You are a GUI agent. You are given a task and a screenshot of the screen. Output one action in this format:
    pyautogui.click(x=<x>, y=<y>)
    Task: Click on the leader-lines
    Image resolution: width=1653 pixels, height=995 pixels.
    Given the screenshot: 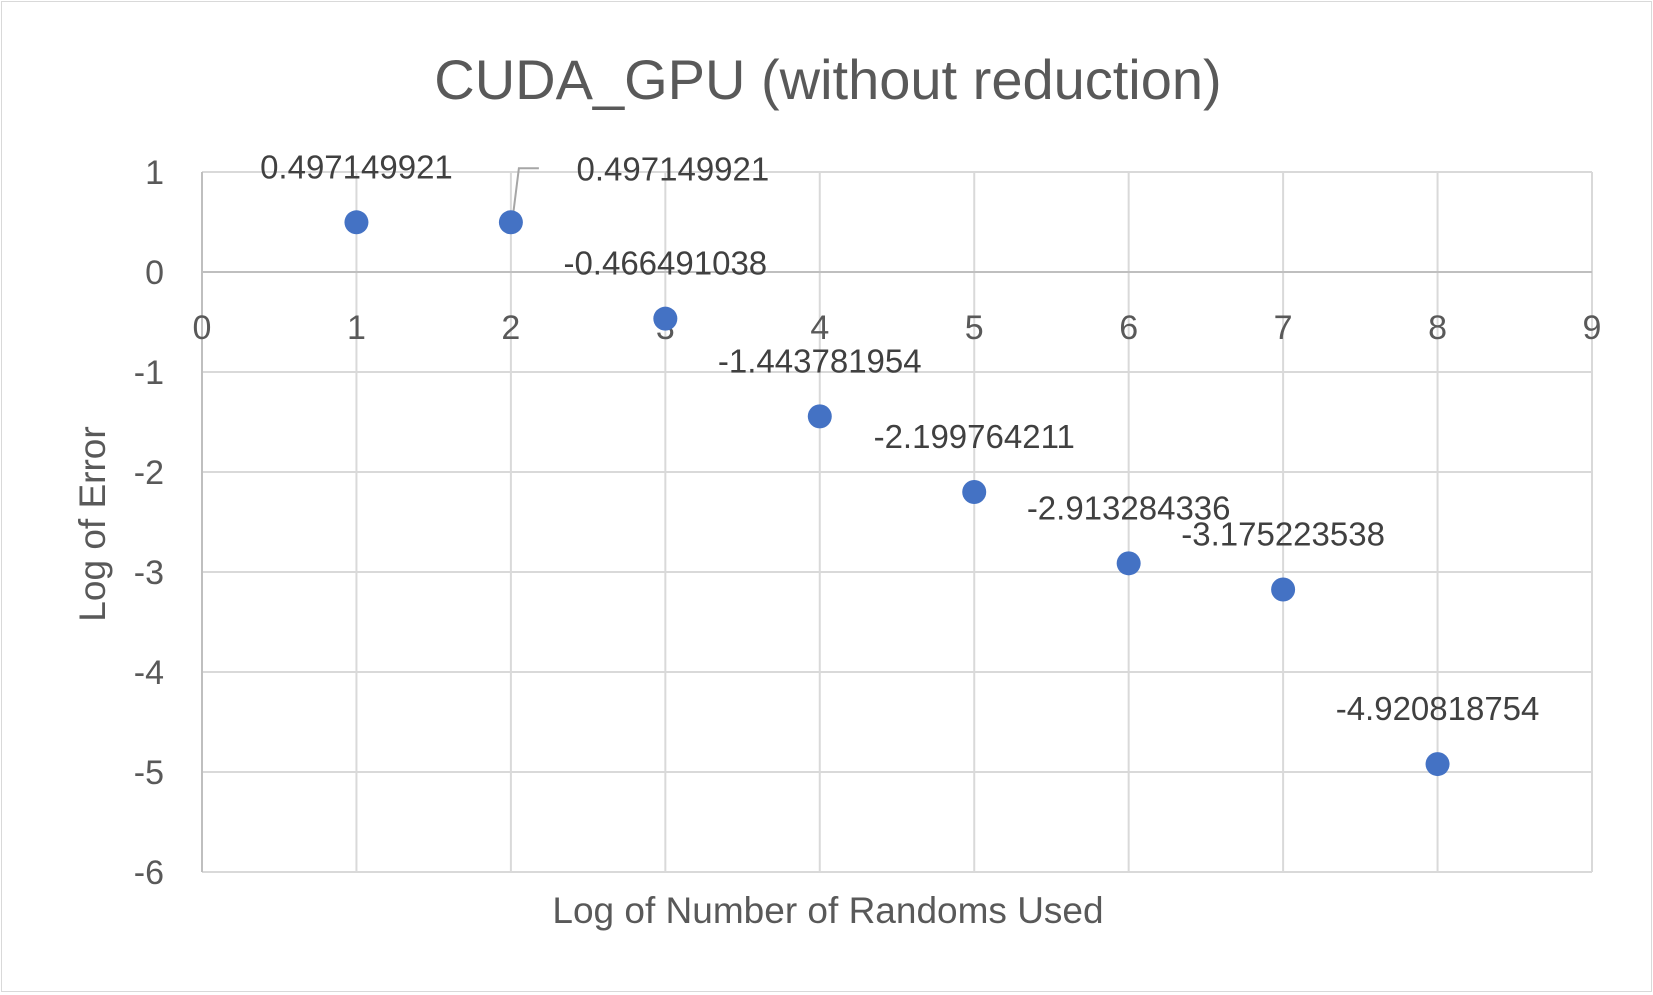 What is the action you would take?
    pyautogui.click(x=525, y=192)
    